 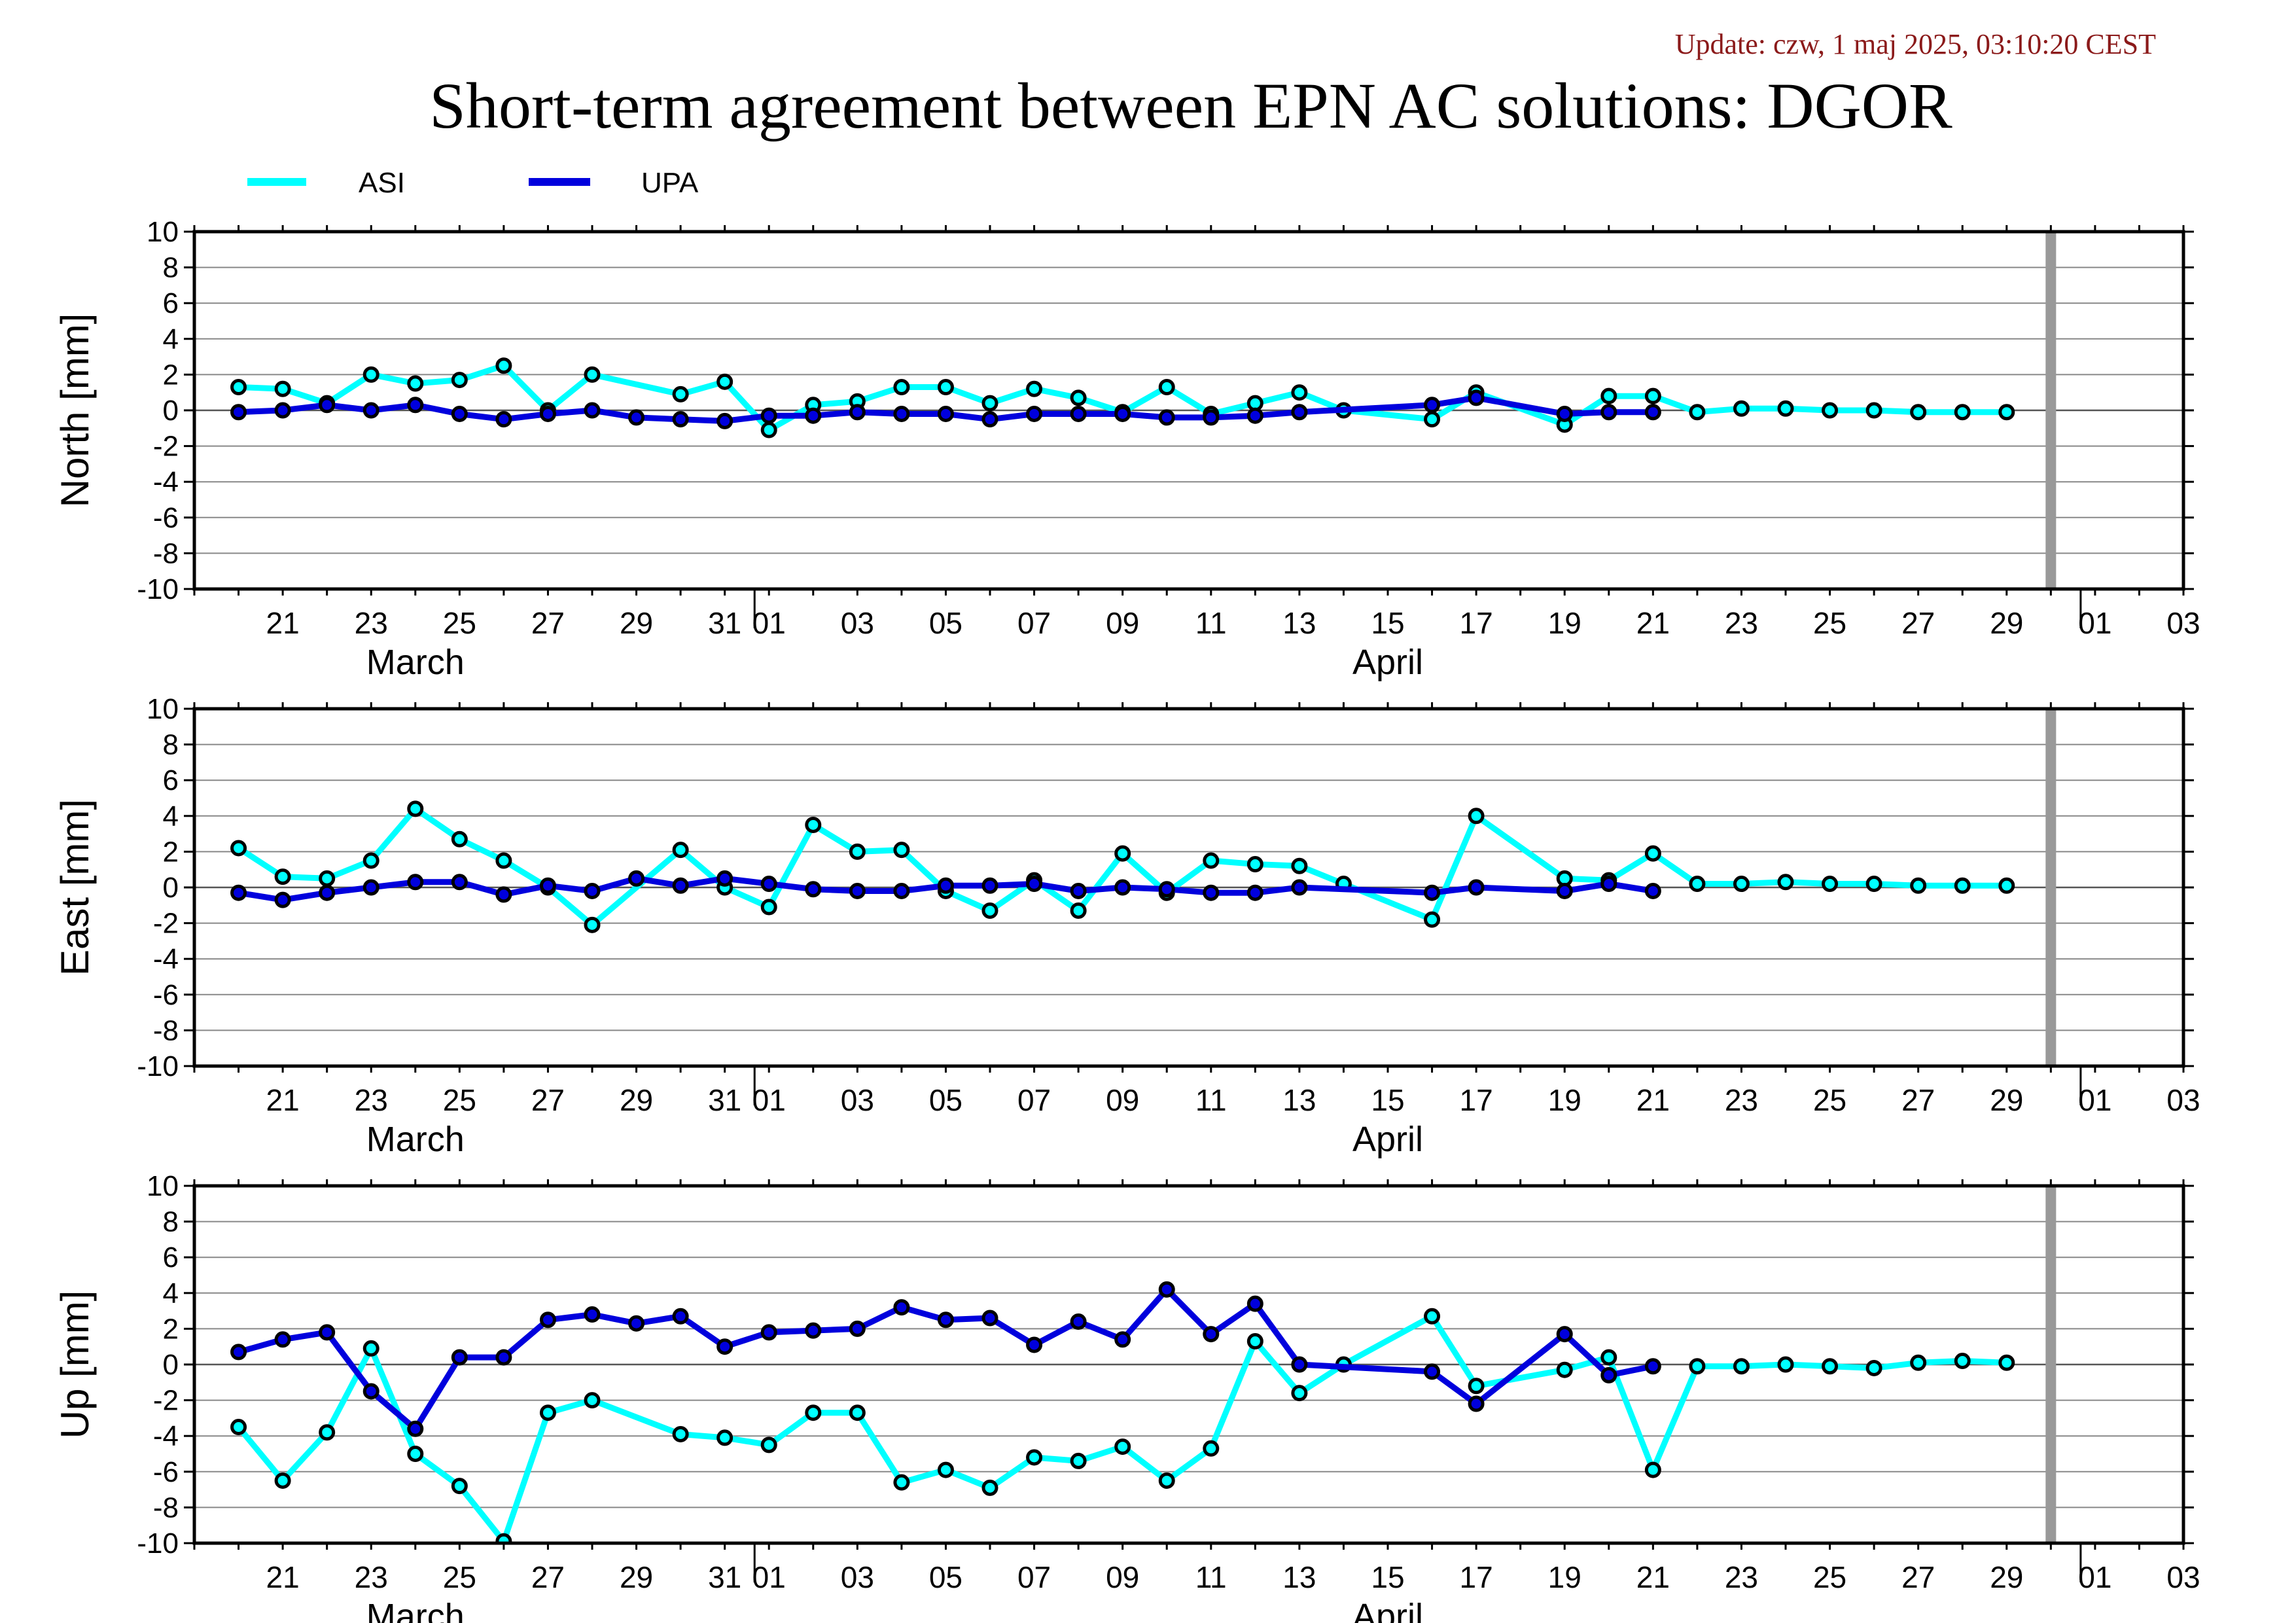 I want to click on y-tick-label: 2, so click(x=171, y=852).